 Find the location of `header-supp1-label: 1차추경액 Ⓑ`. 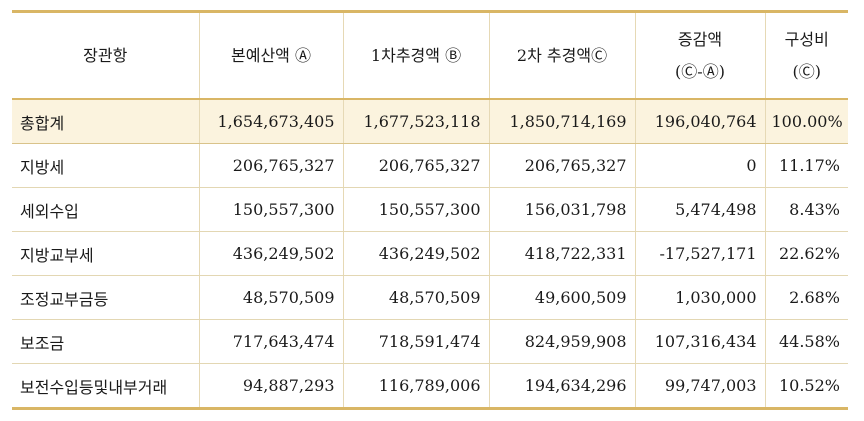

header-supp1-label: 1차추경액 Ⓑ is located at coordinates (416, 55).